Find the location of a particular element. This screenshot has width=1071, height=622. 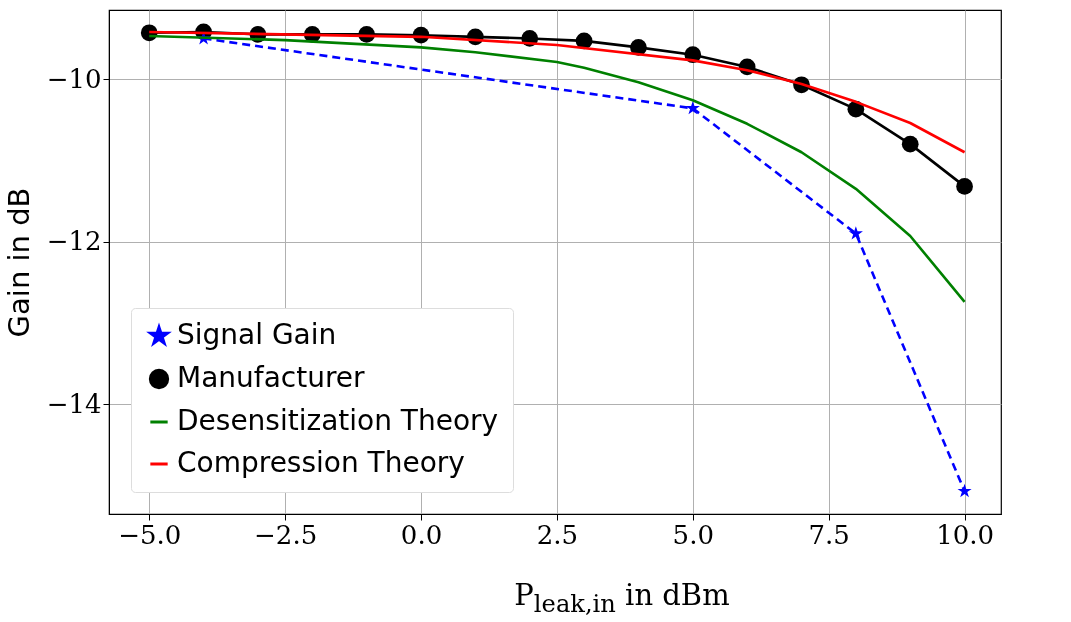

x-tick-label: 5.0 is located at coordinates (693, 534).